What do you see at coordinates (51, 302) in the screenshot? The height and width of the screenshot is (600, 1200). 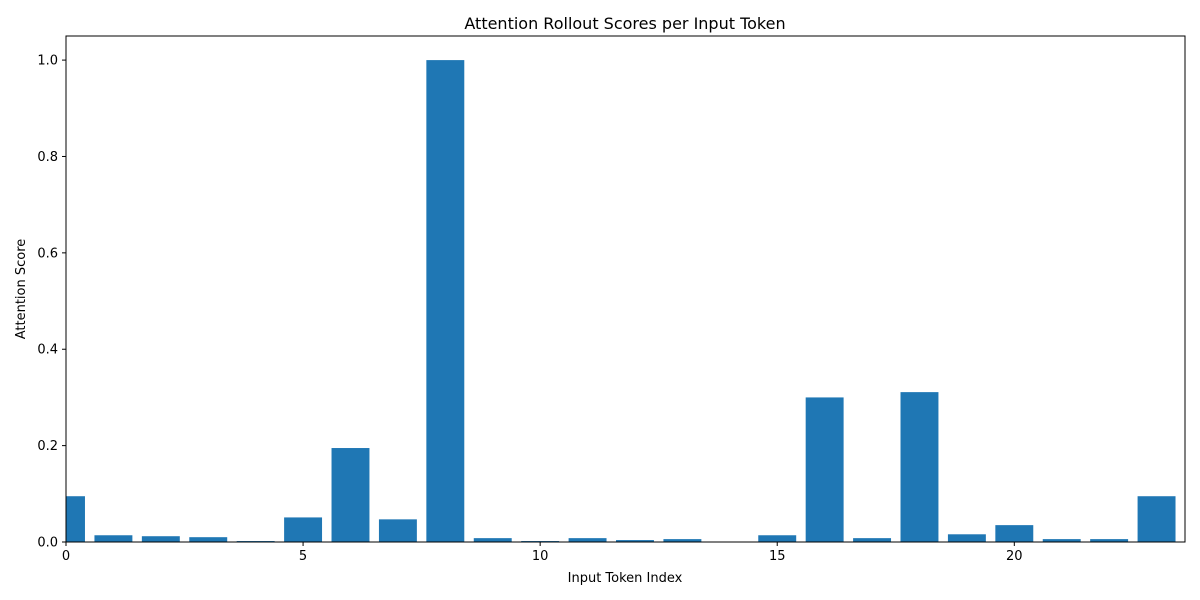 I see `y-axis-ticks: 0.0 0.2 0.4 0.6 0.8 1.0` at bounding box center [51, 302].